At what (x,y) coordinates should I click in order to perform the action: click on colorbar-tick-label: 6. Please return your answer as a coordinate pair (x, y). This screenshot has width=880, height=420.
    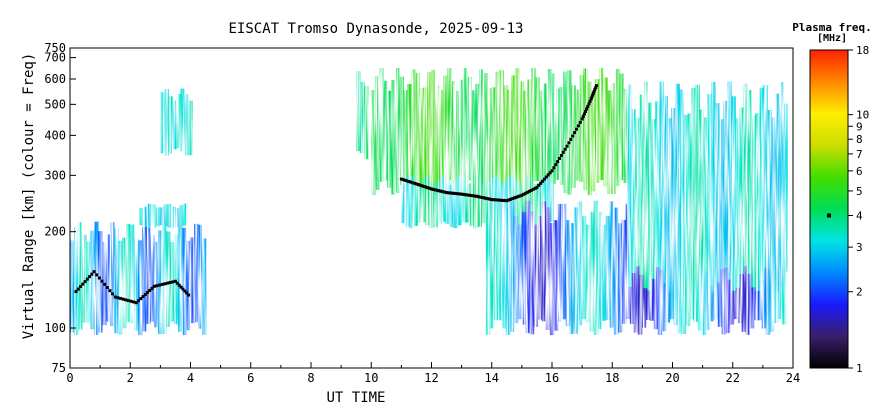
    Looking at the image, I should click on (859, 171).